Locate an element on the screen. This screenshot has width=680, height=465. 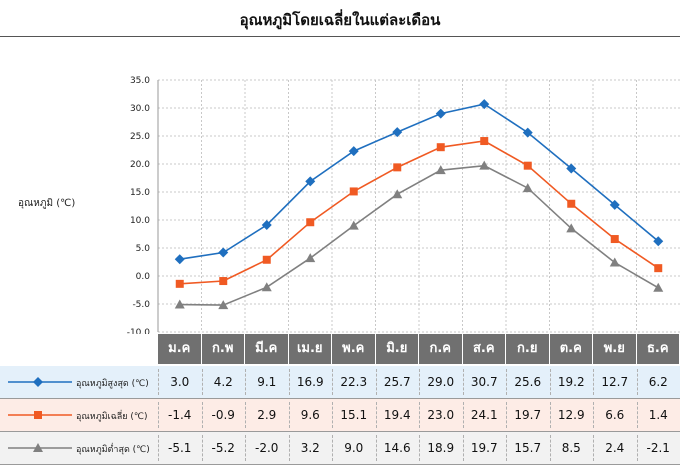
month-header: ส.ค is located at coordinates (484, 349).